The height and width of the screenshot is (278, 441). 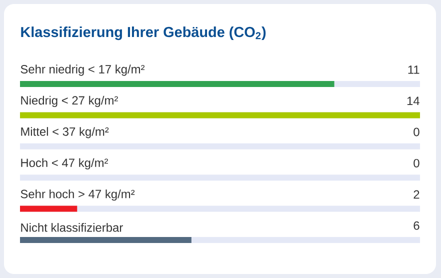 What do you see at coordinates (414, 70) in the screenshot?
I see `data-label: 11` at bounding box center [414, 70].